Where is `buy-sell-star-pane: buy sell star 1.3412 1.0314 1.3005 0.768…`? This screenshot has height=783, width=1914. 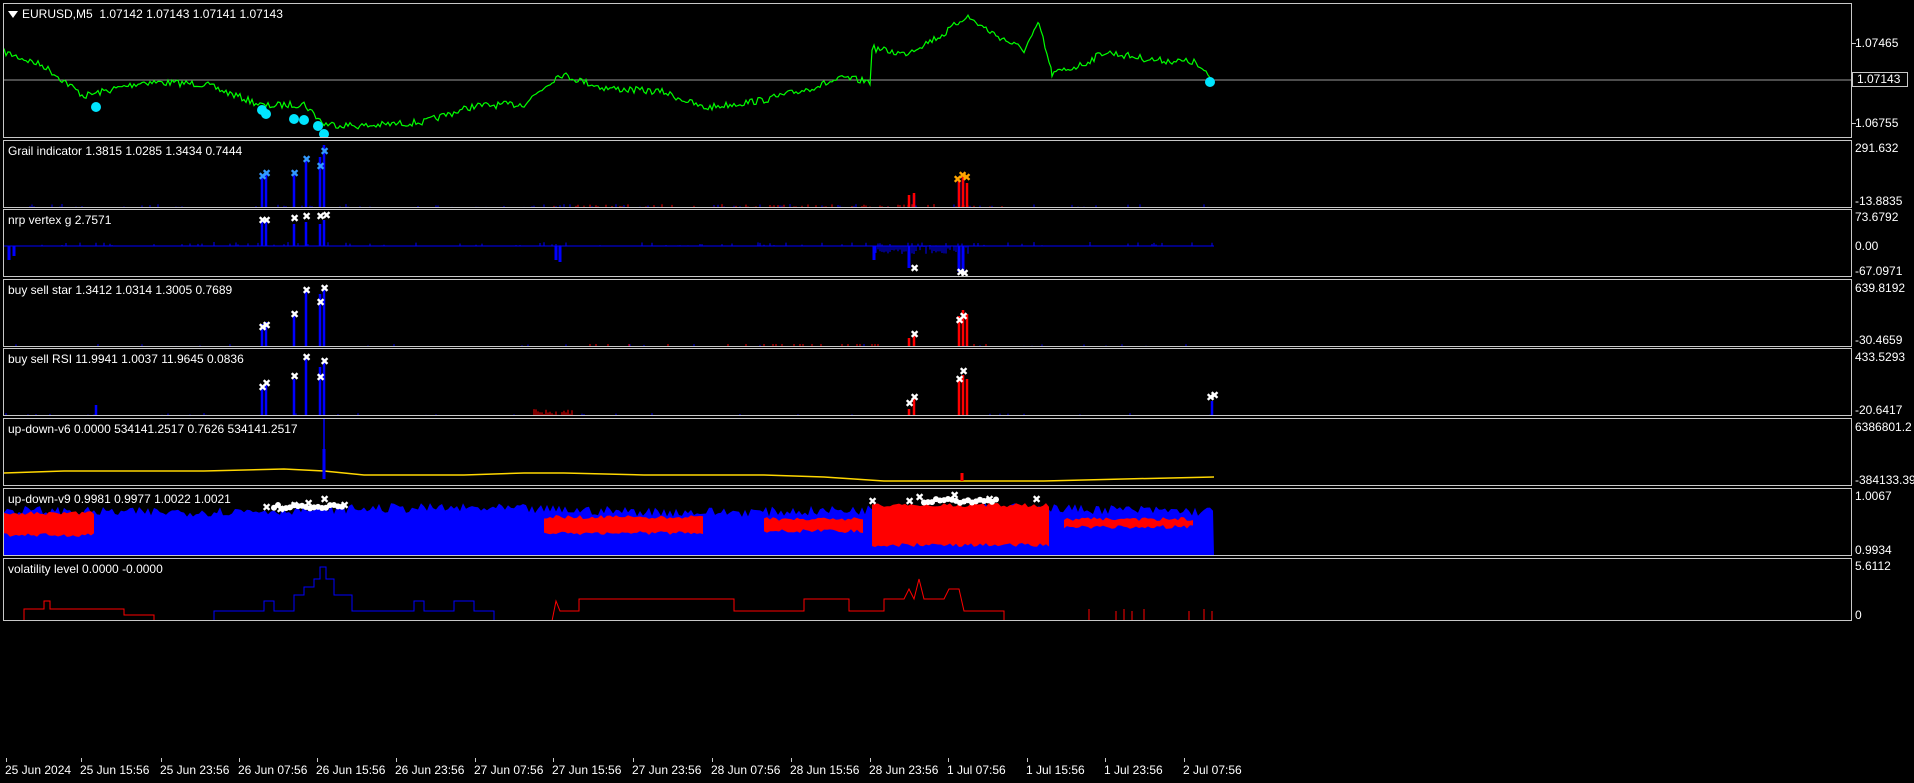 buy-sell-star-pane: buy sell star 1.3412 1.0314 1.3005 0.768… is located at coordinates (927, 313).